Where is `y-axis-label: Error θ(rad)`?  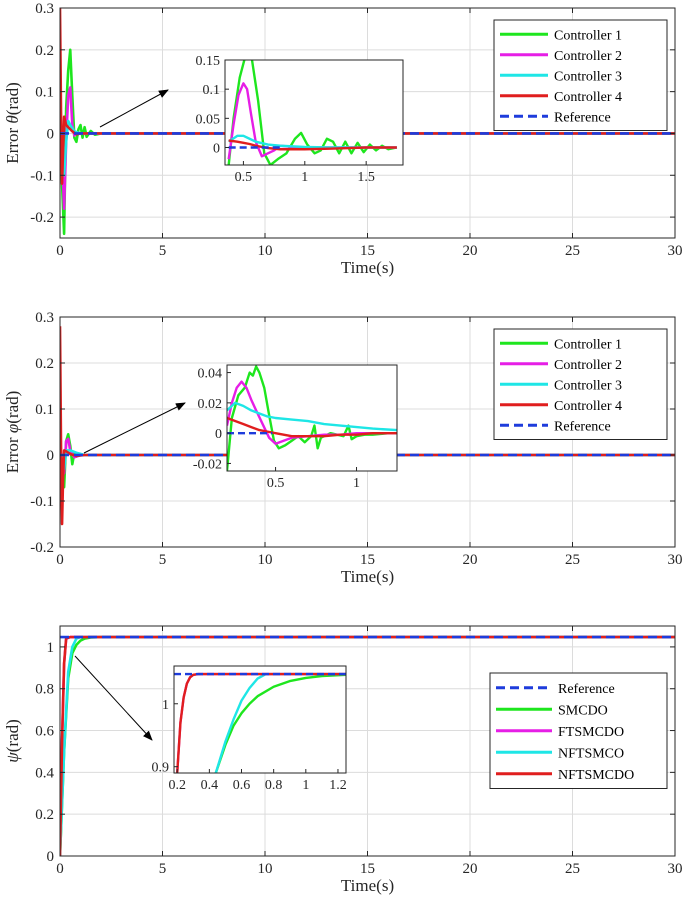 y-axis-label: Error θ(rad) is located at coordinates (12, 123).